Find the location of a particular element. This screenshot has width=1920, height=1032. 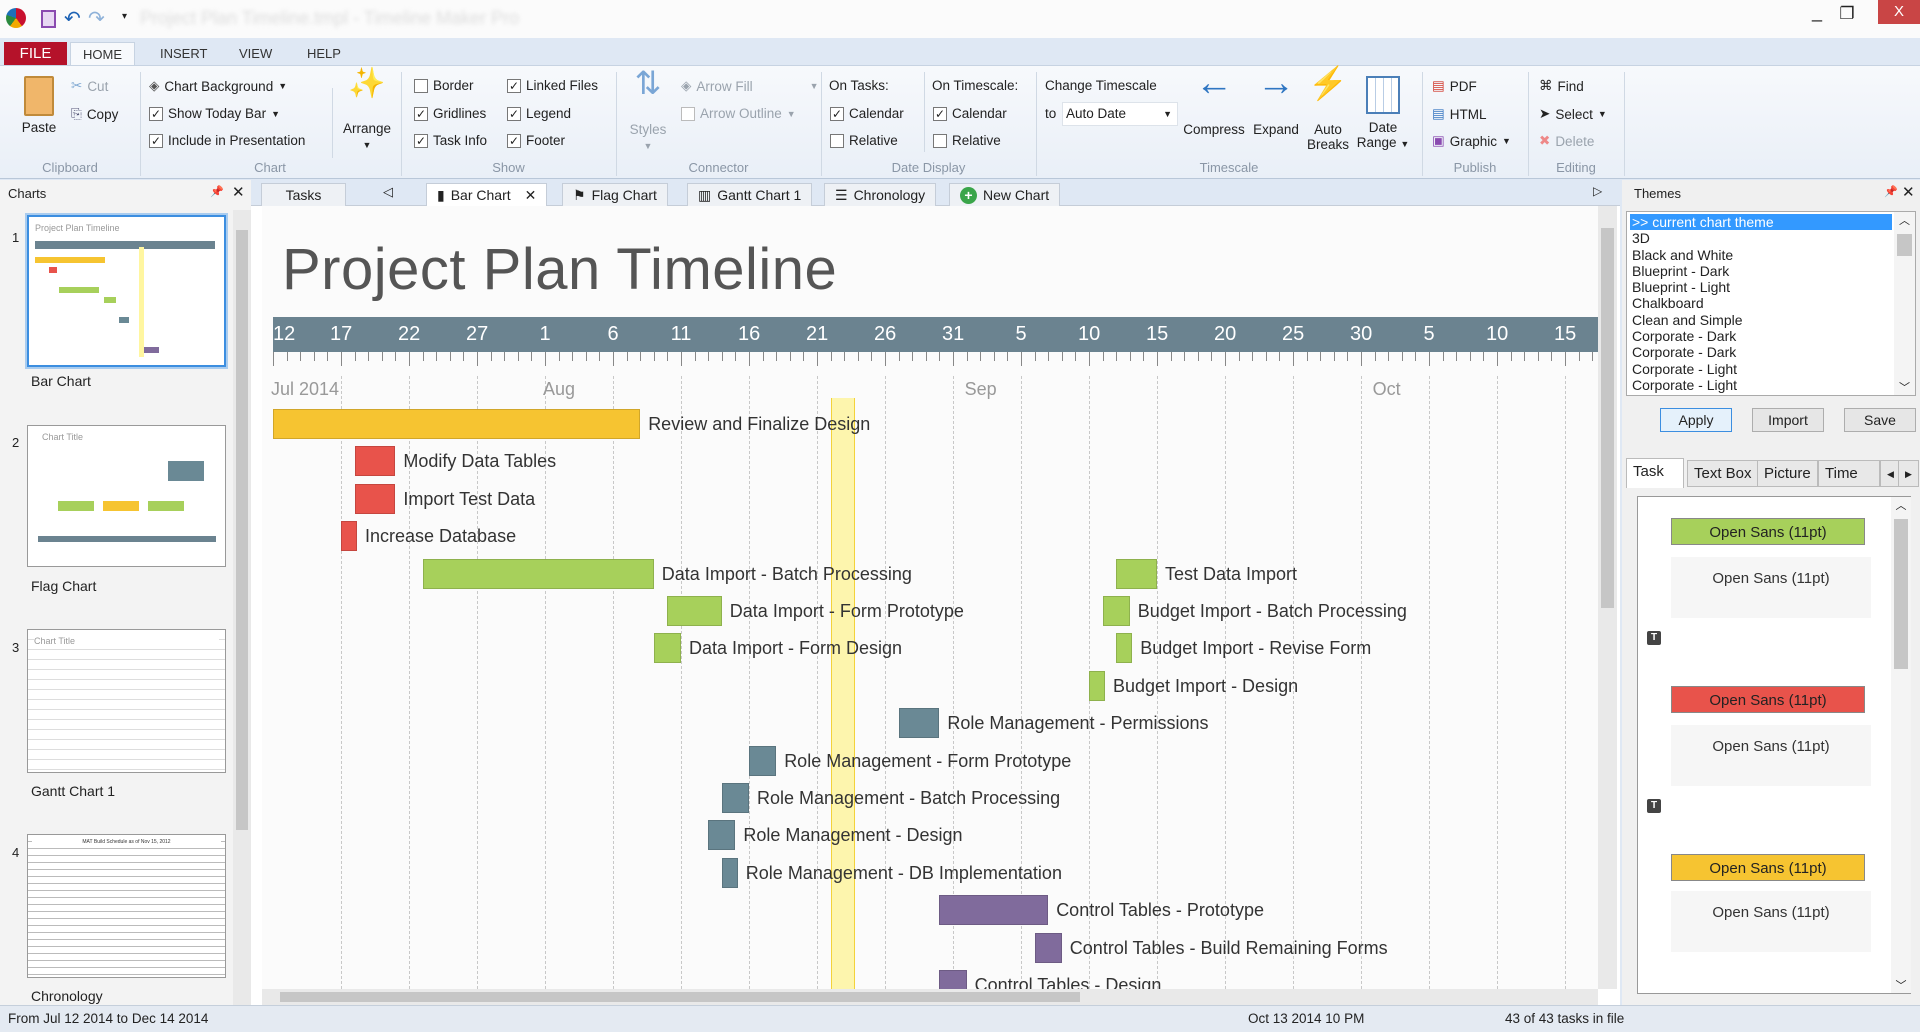

date-range-button: Date Range ▼ is located at coordinates (1383, 114).